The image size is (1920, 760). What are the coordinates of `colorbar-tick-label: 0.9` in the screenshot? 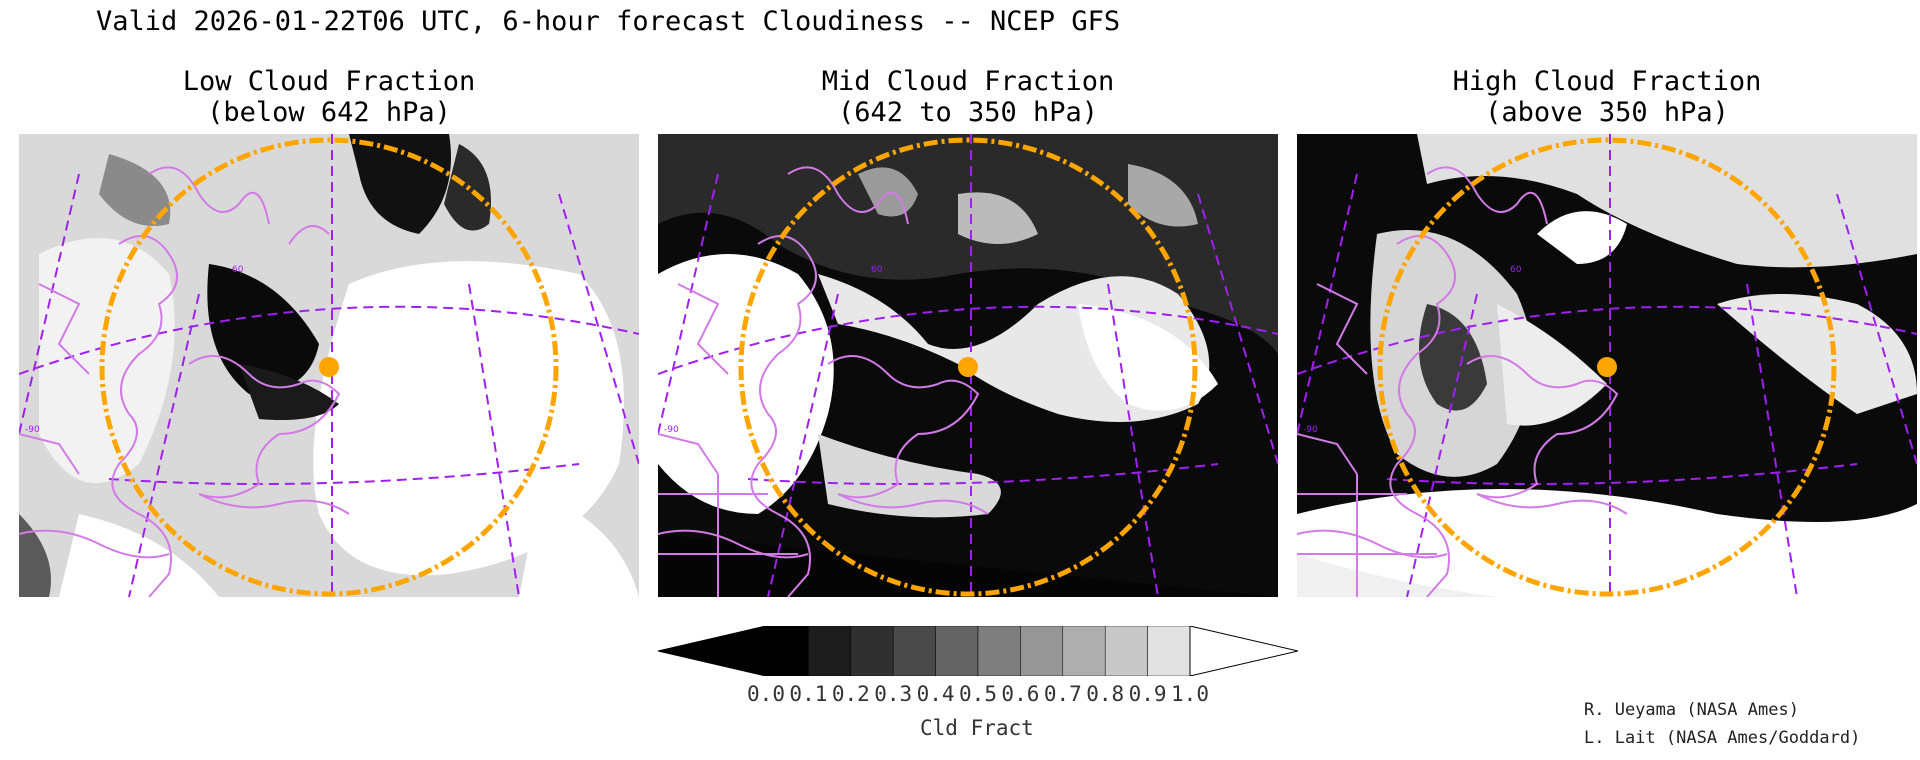 It's located at (1147, 694).